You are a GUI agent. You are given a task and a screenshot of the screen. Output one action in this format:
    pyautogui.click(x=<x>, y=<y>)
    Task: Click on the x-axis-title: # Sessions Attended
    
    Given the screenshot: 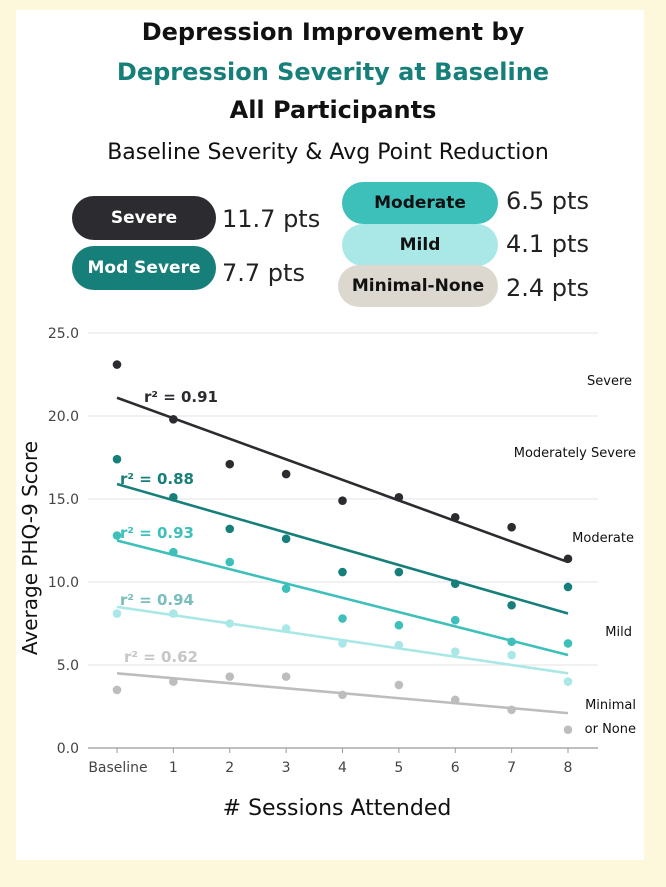 What is the action you would take?
    pyautogui.click(x=337, y=808)
    